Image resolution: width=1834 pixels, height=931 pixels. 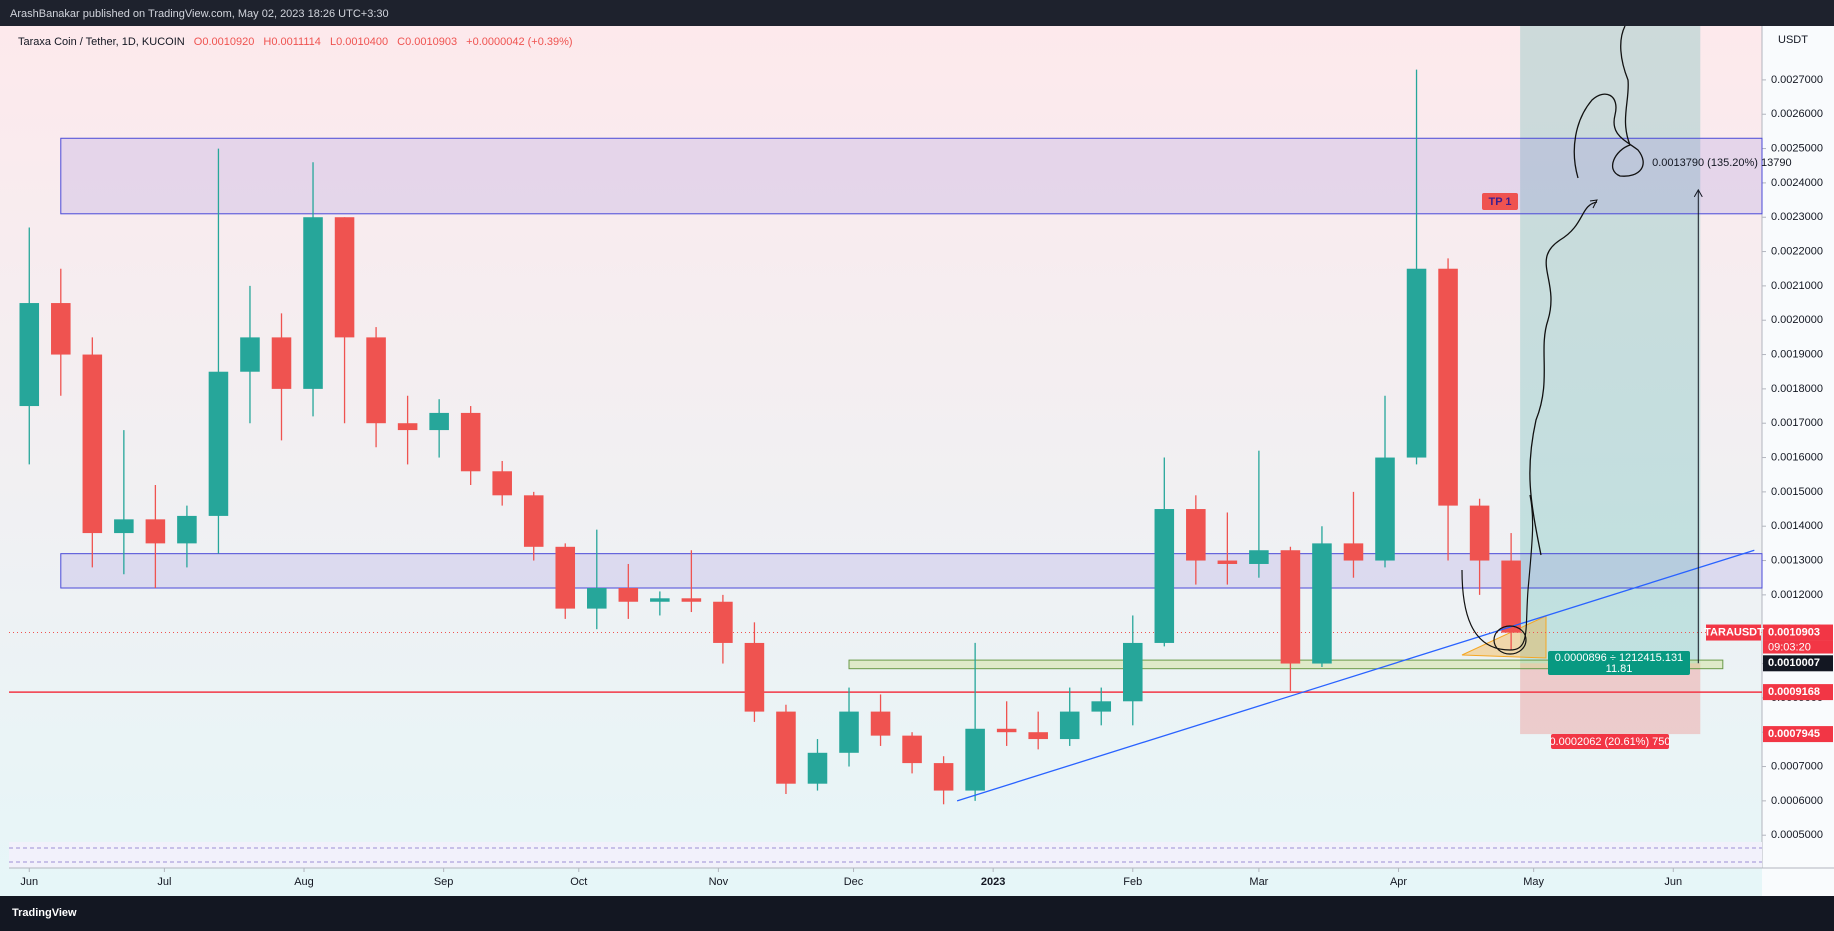 What do you see at coordinates (444, 882) in the screenshot?
I see `x-tick-label: Sep` at bounding box center [444, 882].